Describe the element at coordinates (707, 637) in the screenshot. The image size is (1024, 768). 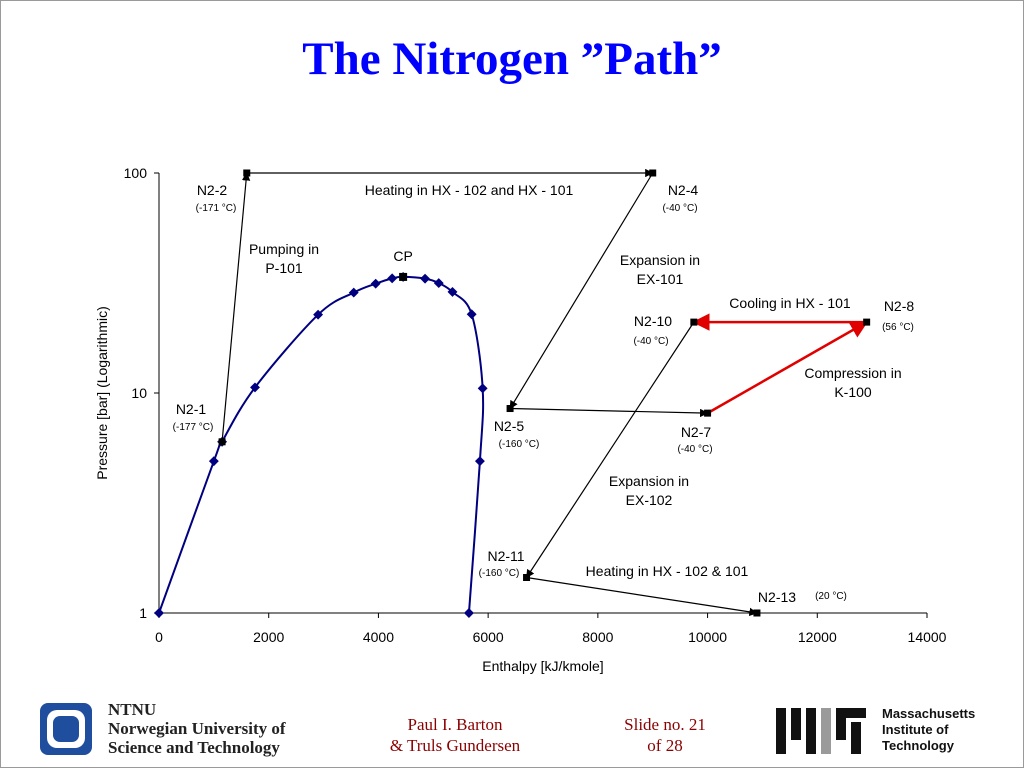
I see `x-tick-label-5: 10000` at that location.